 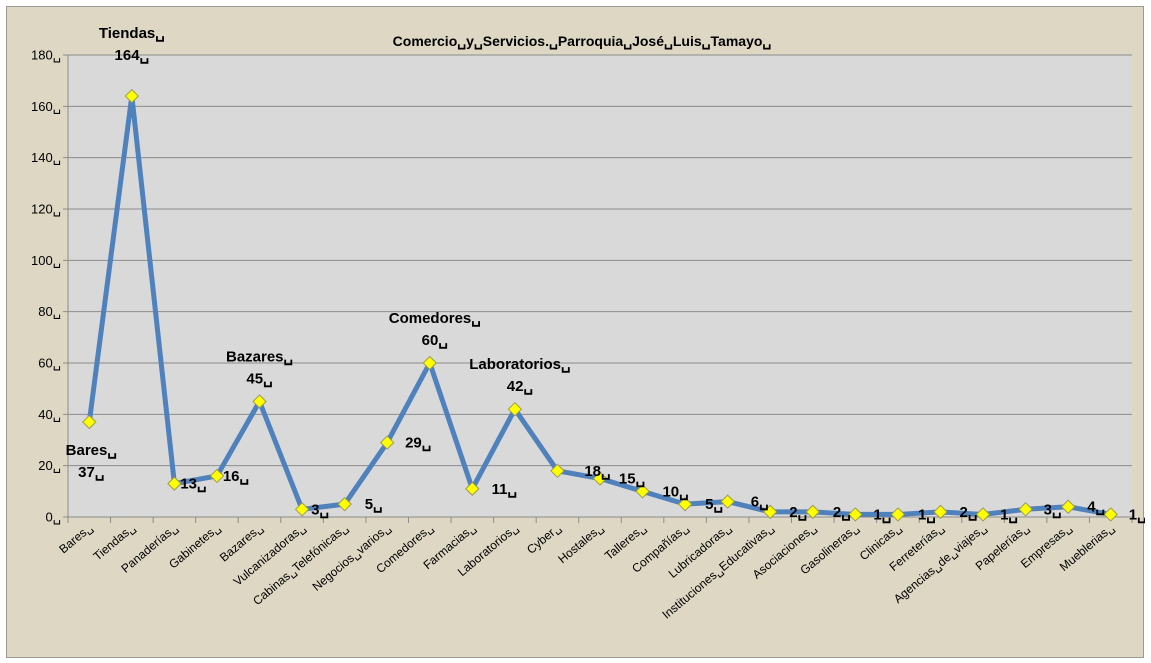 I want to click on data-label: 16␣, so click(x=236, y=476).